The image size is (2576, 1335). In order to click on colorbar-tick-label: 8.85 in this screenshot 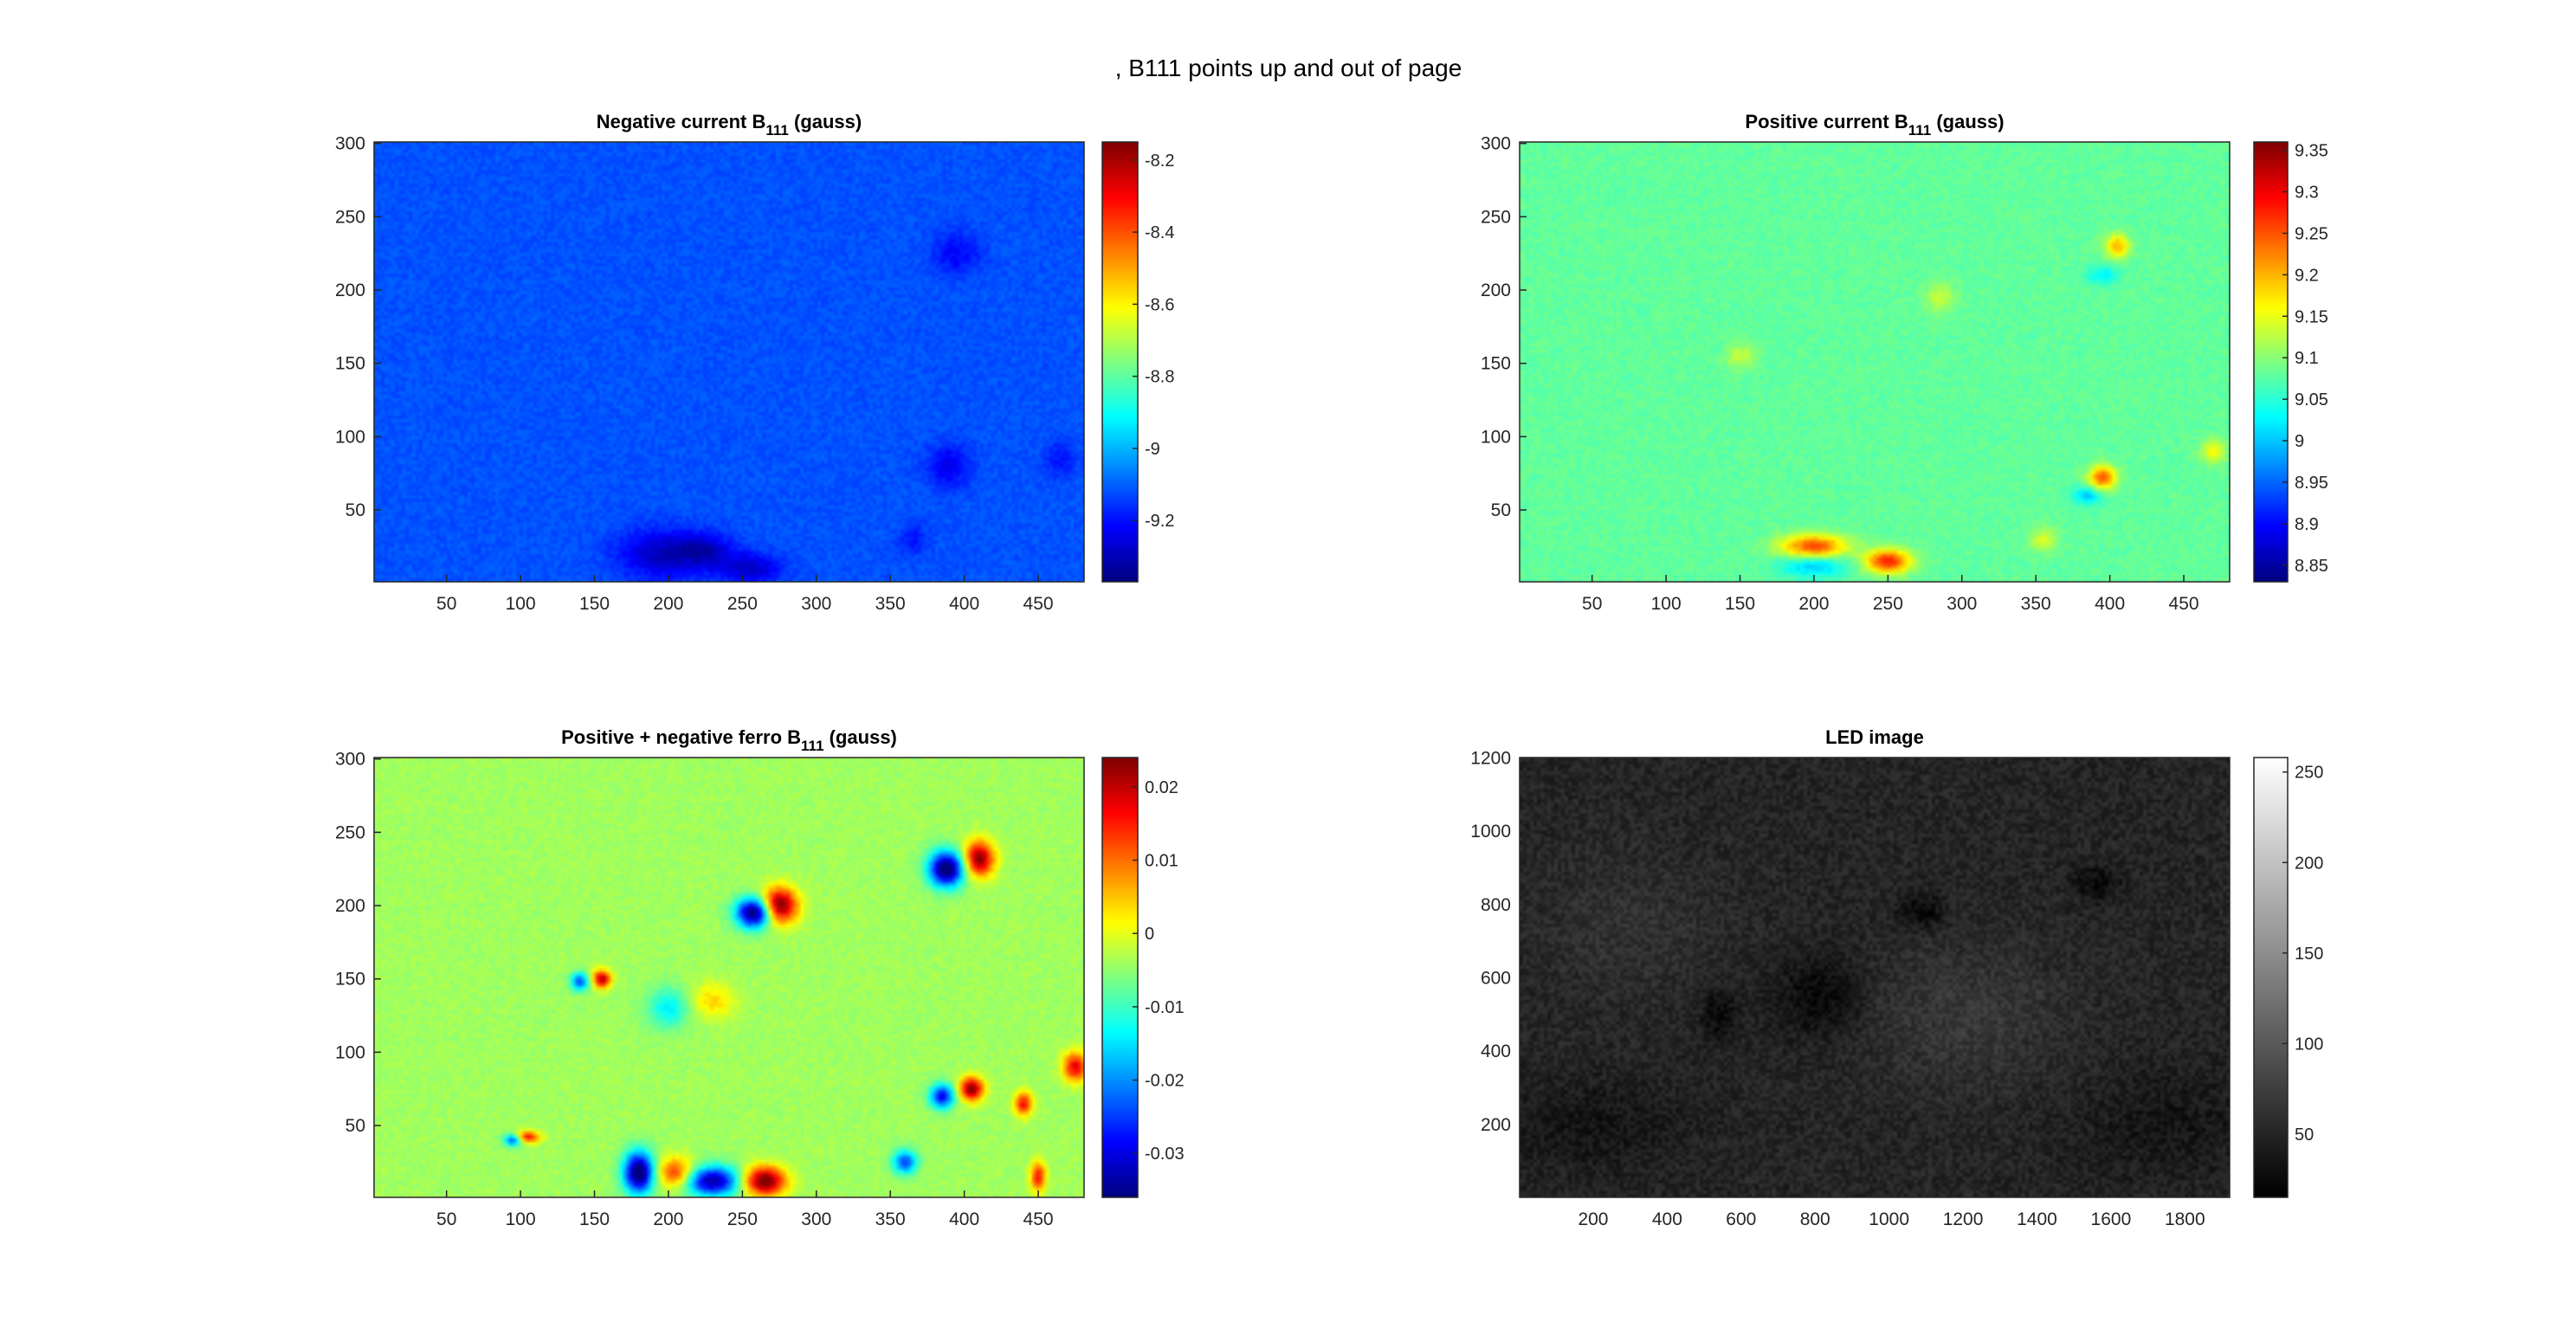, I will do `click(2311, 566)`.